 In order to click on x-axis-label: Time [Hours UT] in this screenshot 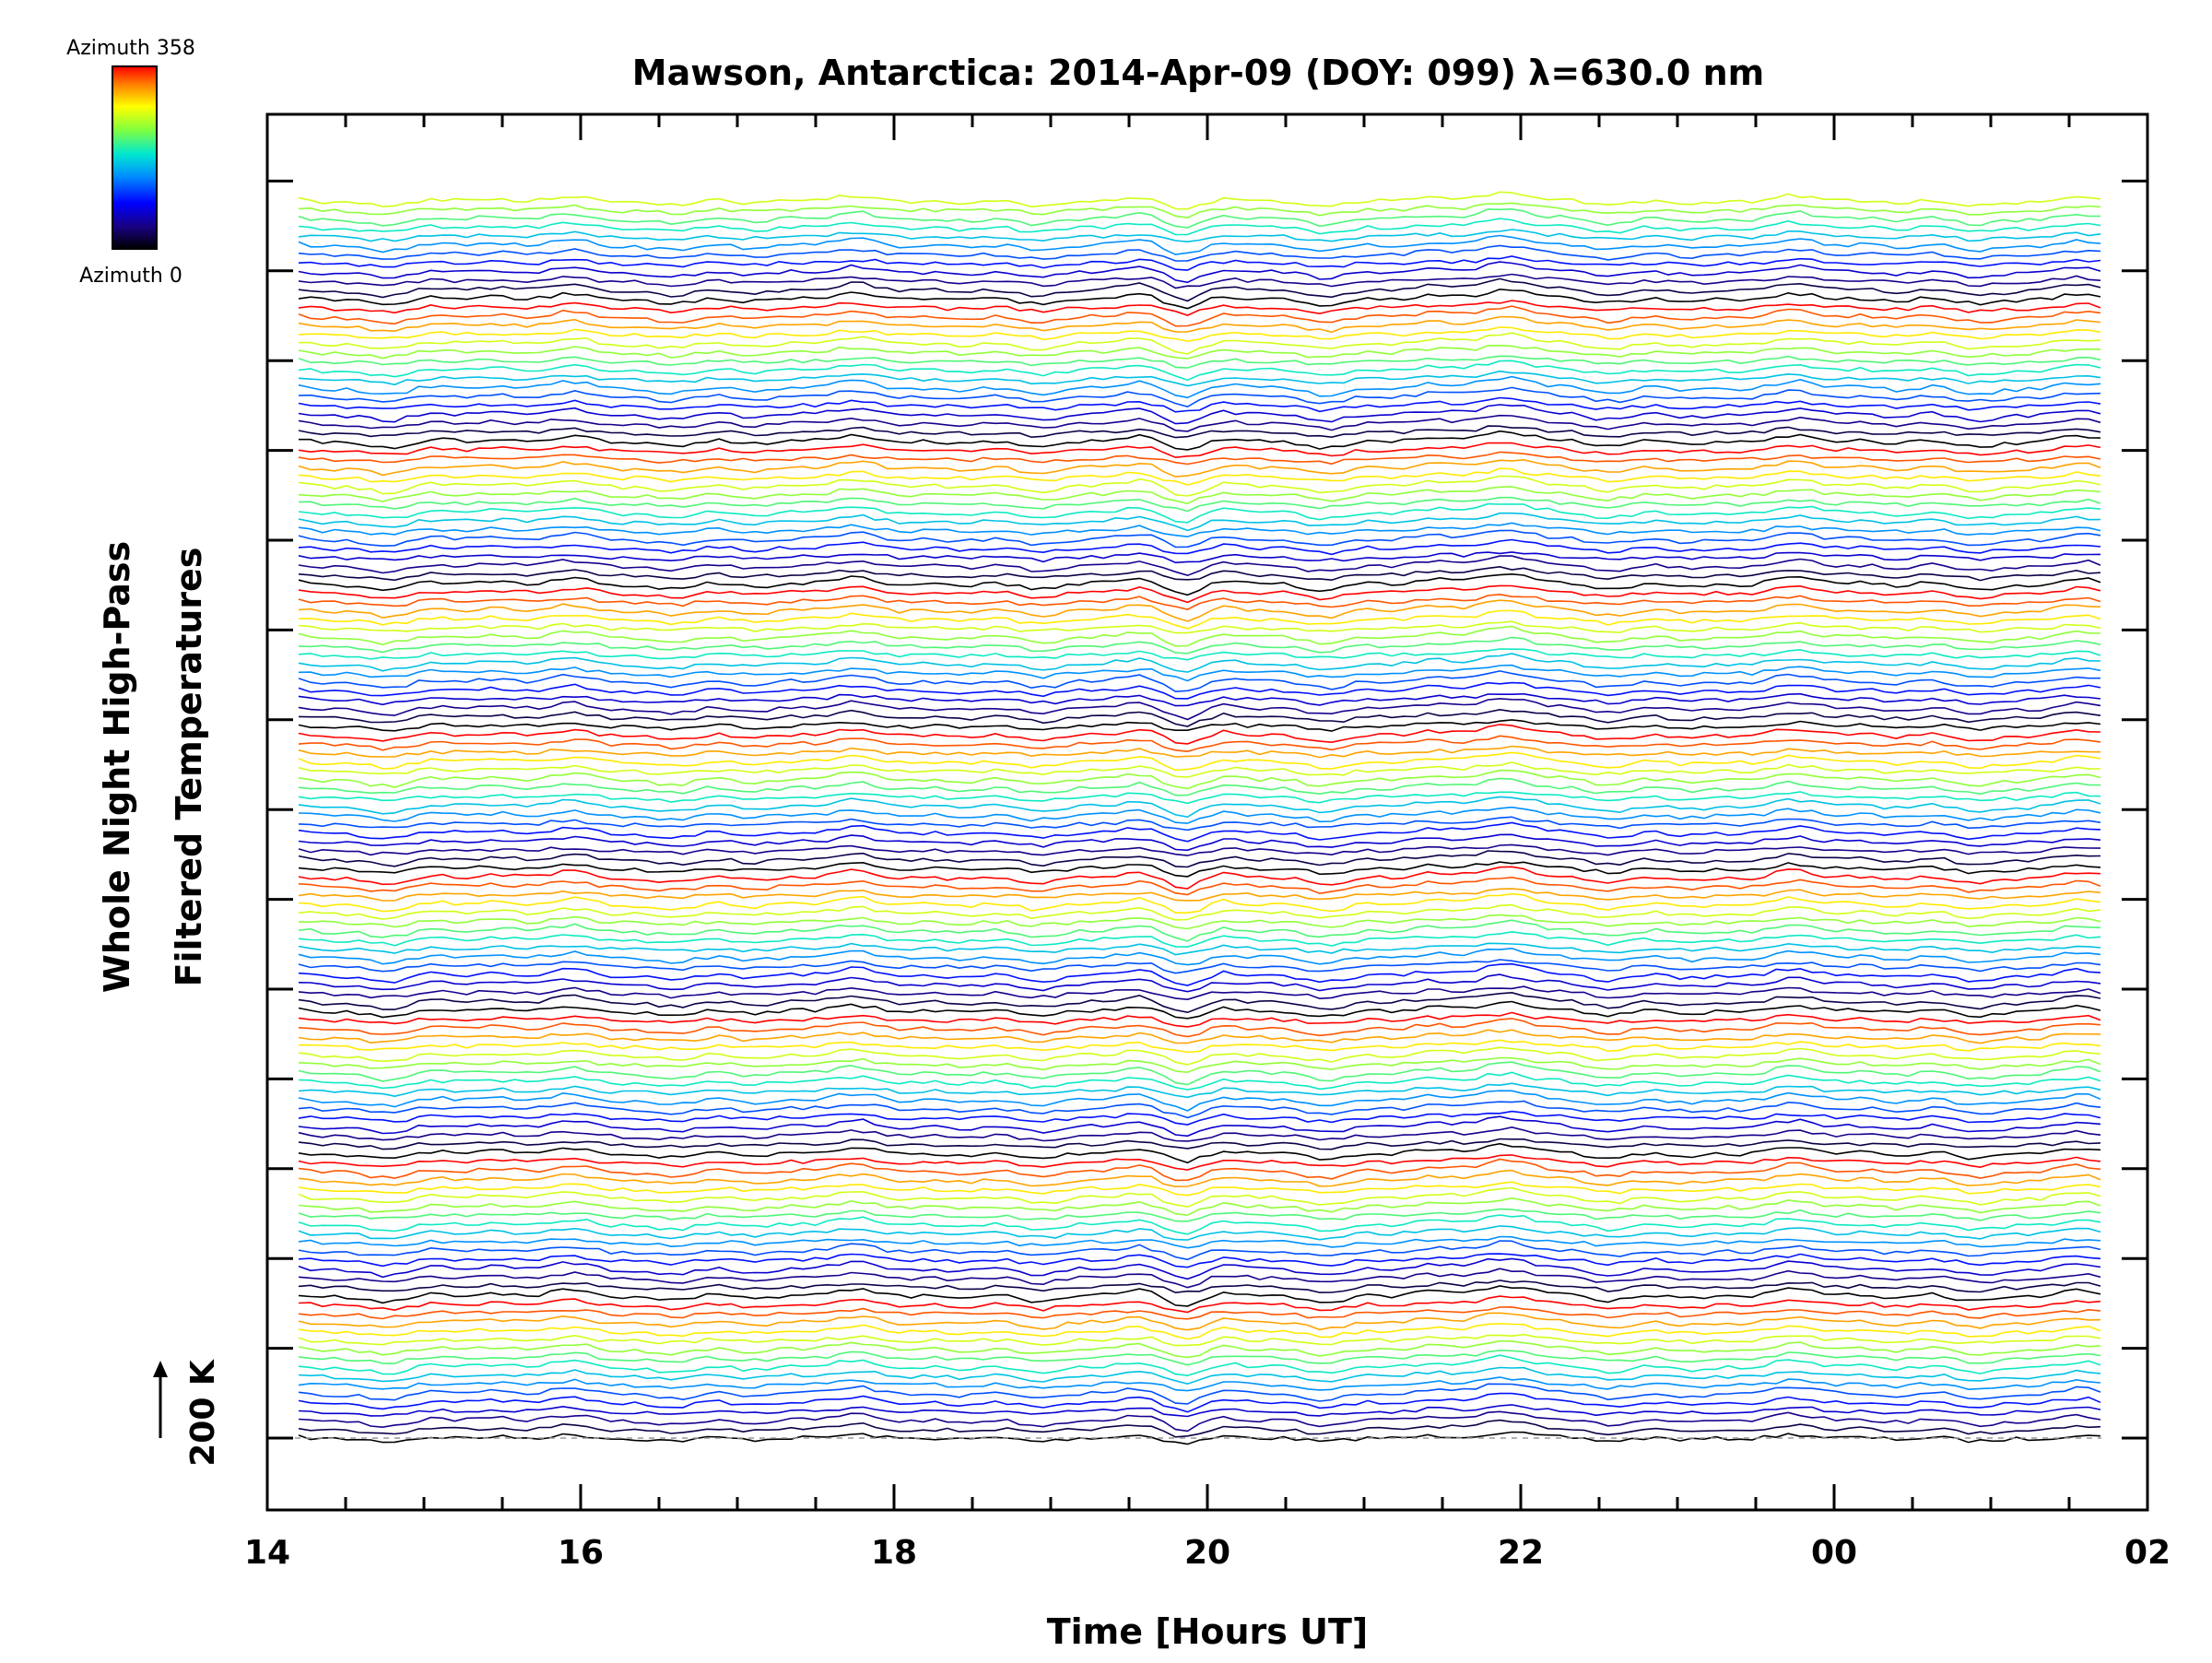, I will do `click(1208, 1631)`.